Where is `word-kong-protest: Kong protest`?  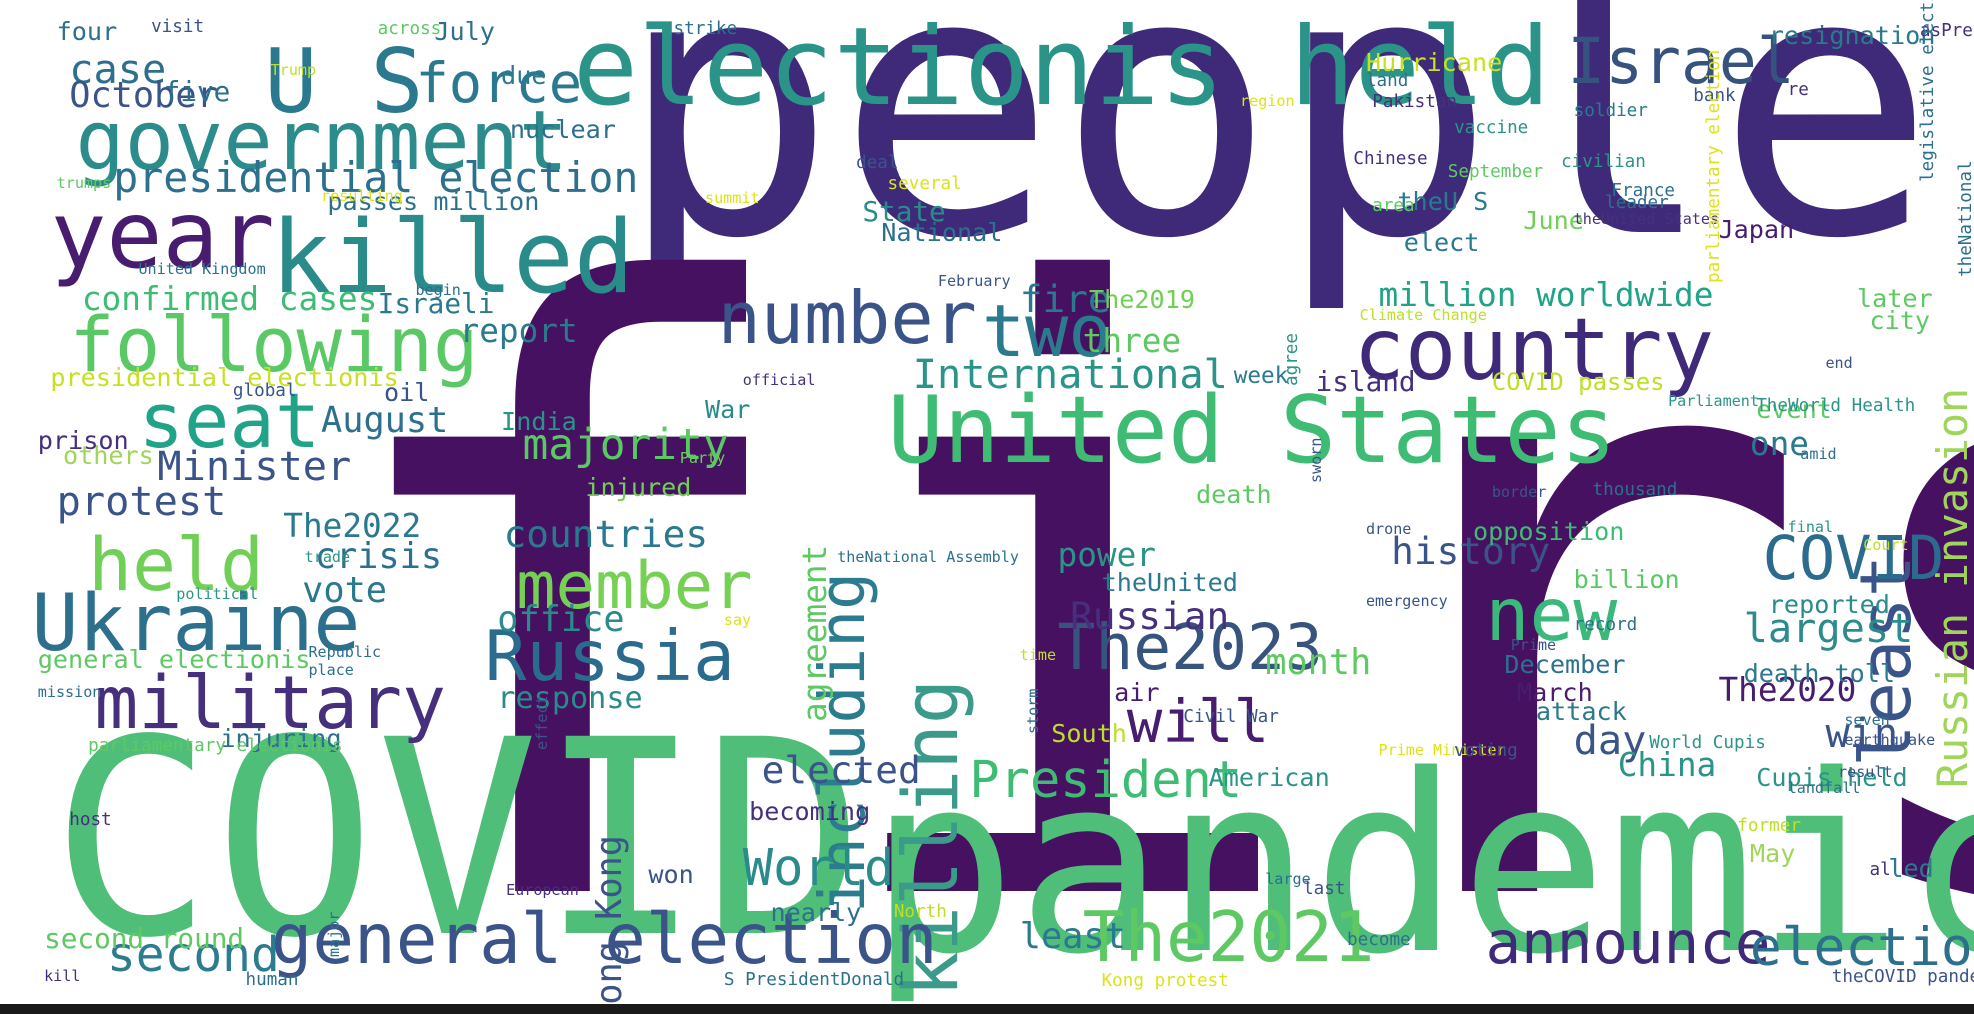
word-kong-protest: Kong protest is located at coordinates (1165, 981).